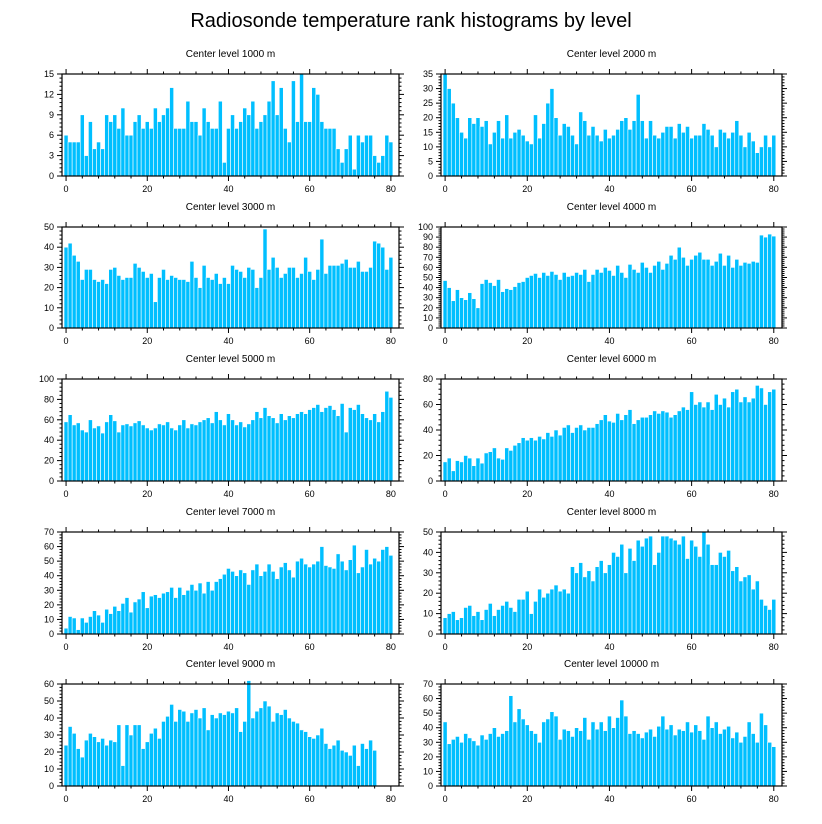  What do you see at coordinates (430, 161) in the screenshot?
I see `y-tick-label: 5` at bounding box center [430, 161].